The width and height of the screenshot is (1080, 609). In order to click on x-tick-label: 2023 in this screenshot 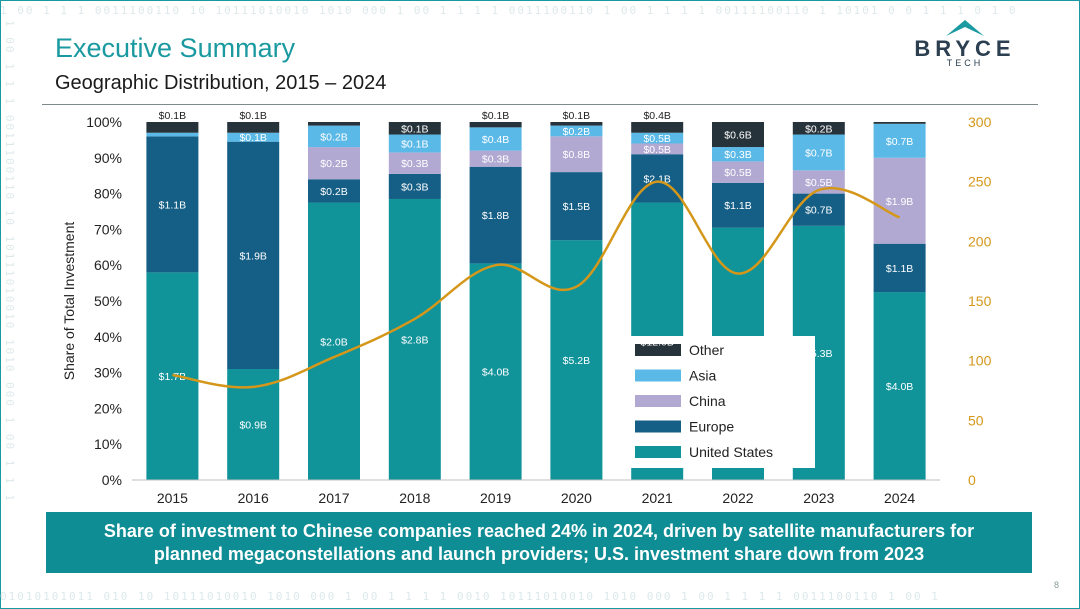, I will do `click(818, 498)`.